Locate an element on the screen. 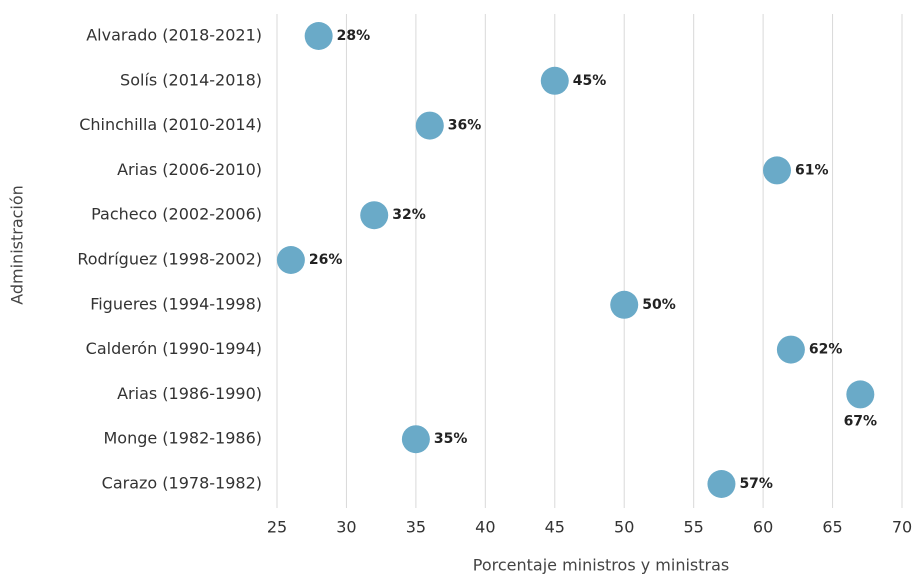 The height and width of the screenshot is (578, 917). x-axis-label: Porcentaje ministros y ministras is located at coordinates (601, 565).